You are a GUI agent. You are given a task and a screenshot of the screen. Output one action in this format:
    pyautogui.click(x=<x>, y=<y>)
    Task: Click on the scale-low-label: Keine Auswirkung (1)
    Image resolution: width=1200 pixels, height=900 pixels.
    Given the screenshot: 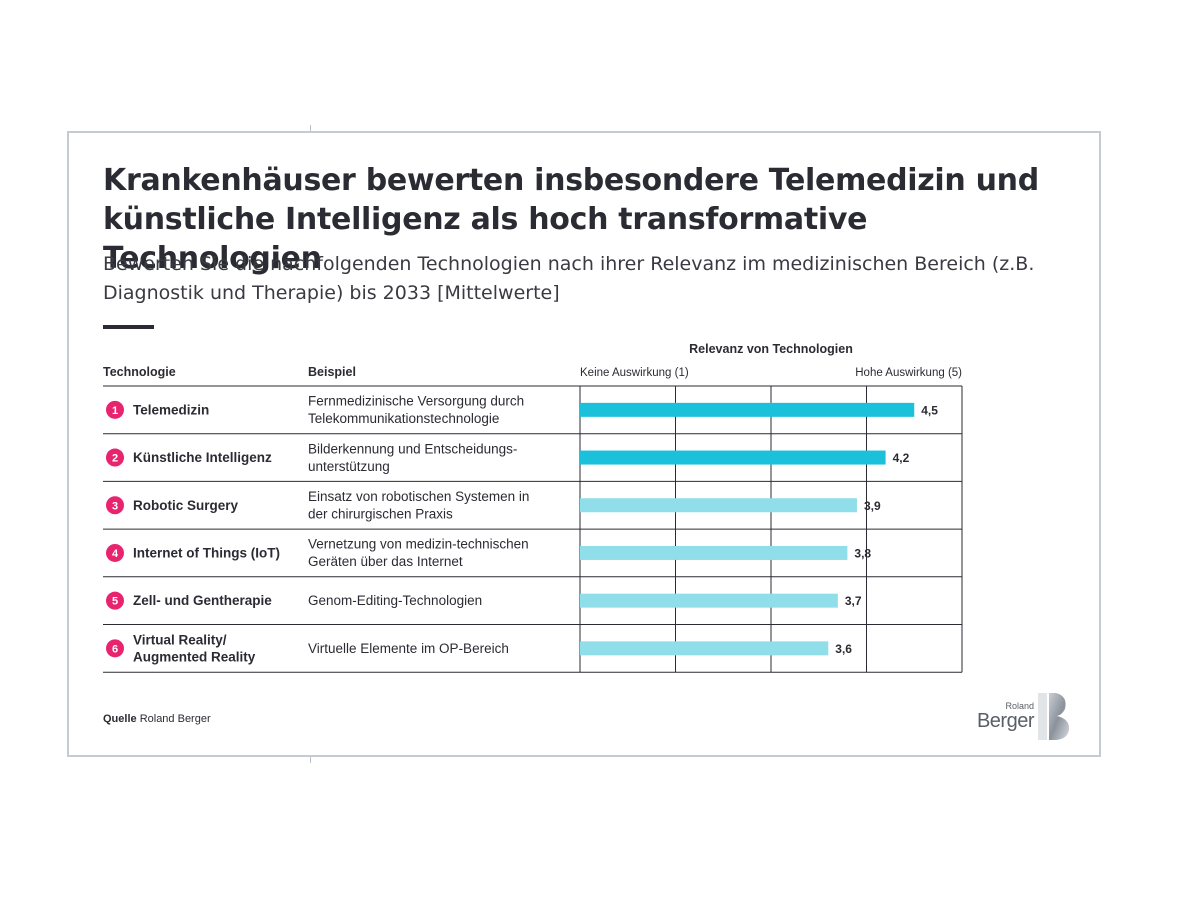 What is the action you would take?
    pyautogui.click(x=634, y=373)
    